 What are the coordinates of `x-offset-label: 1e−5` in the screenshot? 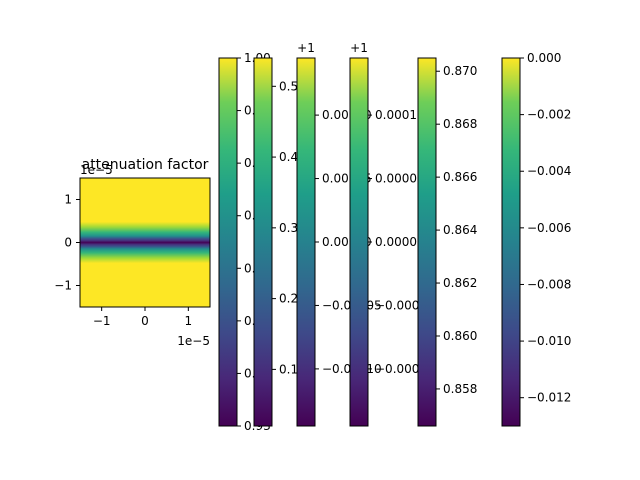 It's located at (193, 341).